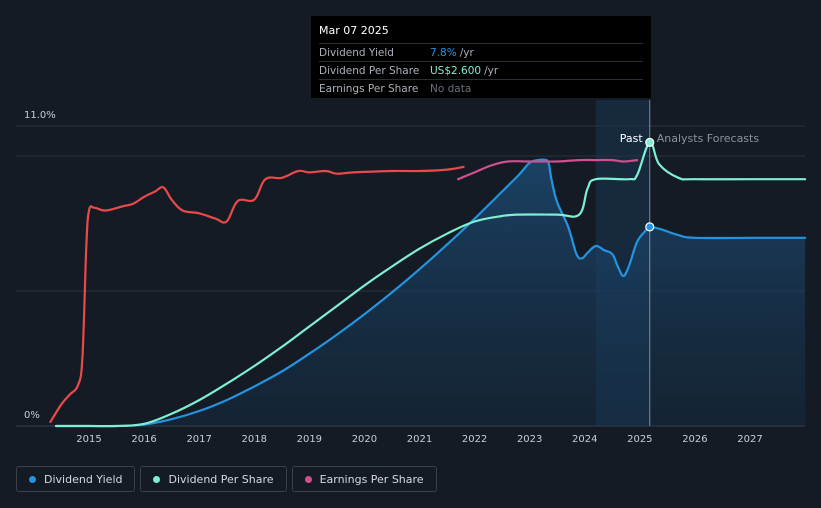 The height and width of the screenshot is (508, 821). What do you see at coordinates (354, 30) in the screenshot?
I see `tooltip-date: Mar 07 2025` at bounding box center [354, 30].